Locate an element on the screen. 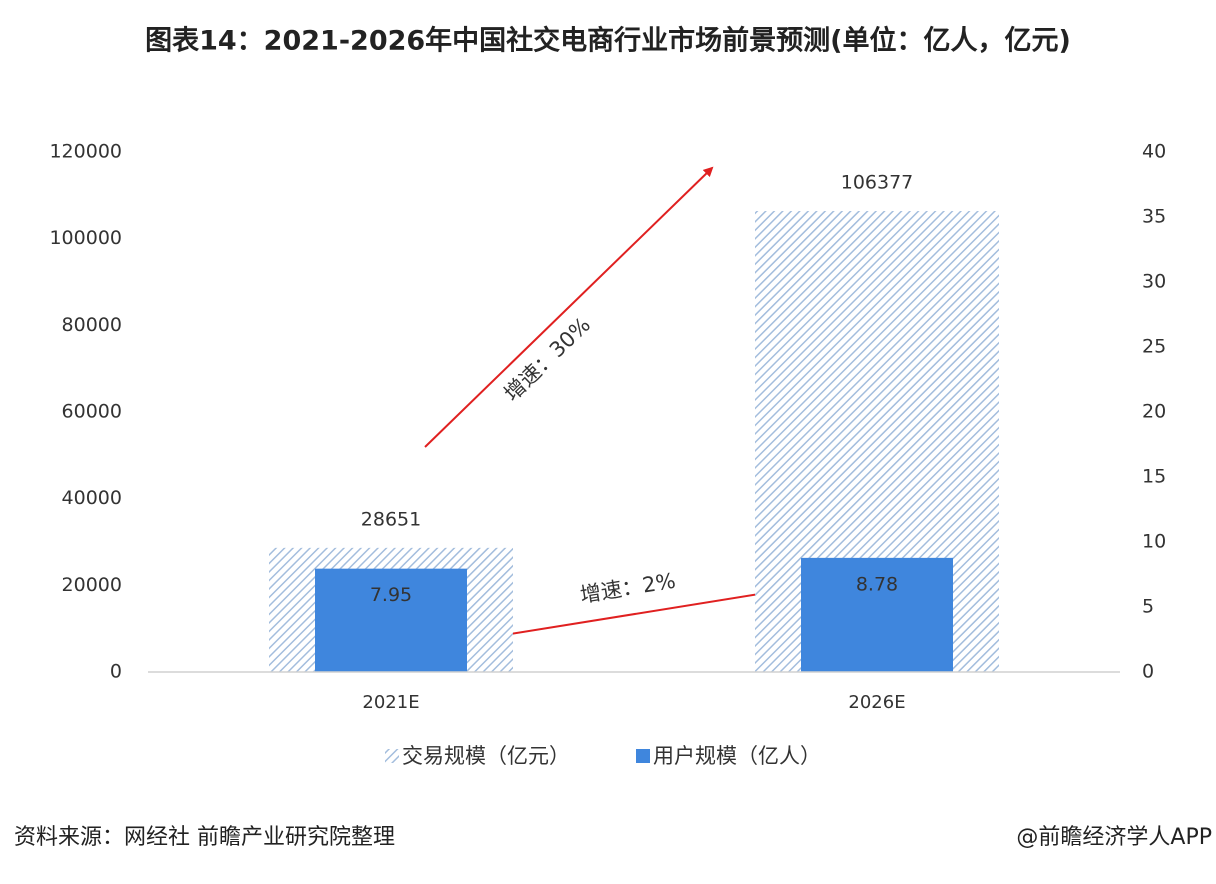 This screenshot has width=1216, height=884. y2-tick-label: 30 is located at coordinates (1154, 282).